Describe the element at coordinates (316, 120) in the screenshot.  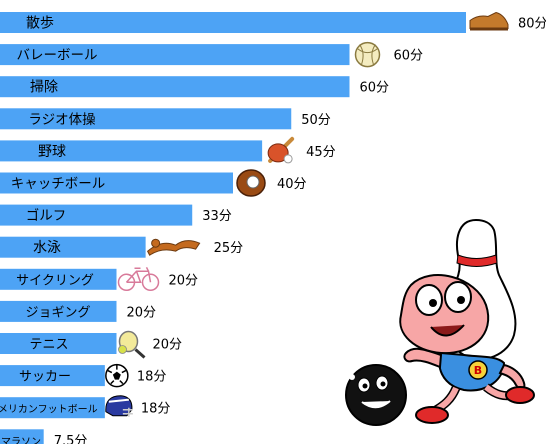
I see `value-label: 50分` at that location.